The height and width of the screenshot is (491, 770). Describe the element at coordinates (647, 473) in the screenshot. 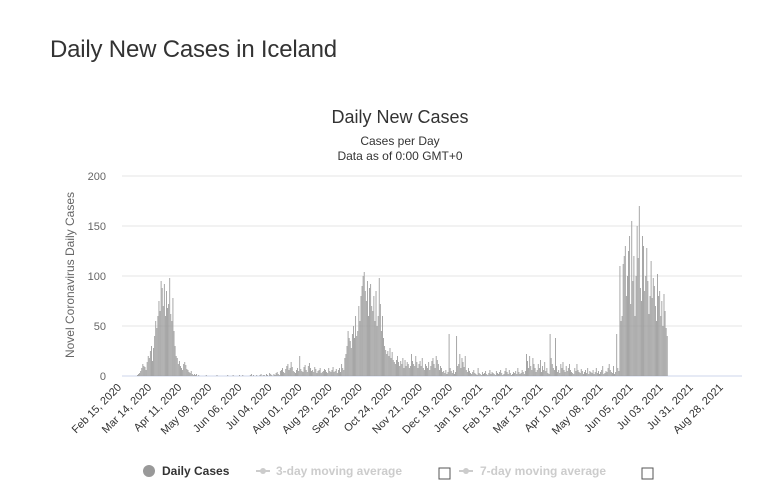

I see `checkbox-7day-average` at that location.